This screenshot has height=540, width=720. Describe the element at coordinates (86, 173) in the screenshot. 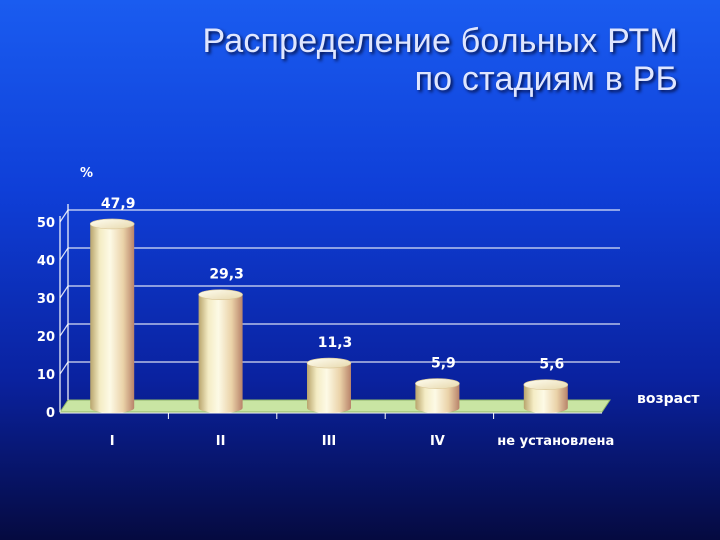

I see `y-axis-unit-label: %` at that location.